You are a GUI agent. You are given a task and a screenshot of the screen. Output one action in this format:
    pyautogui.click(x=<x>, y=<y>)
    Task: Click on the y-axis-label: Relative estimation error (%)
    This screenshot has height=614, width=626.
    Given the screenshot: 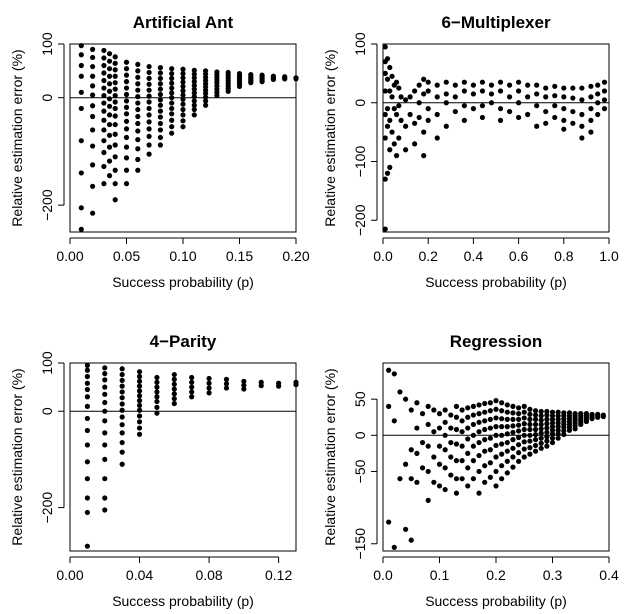 What is the action you would take?
    pyautogui.click(x=330, y=137)
    